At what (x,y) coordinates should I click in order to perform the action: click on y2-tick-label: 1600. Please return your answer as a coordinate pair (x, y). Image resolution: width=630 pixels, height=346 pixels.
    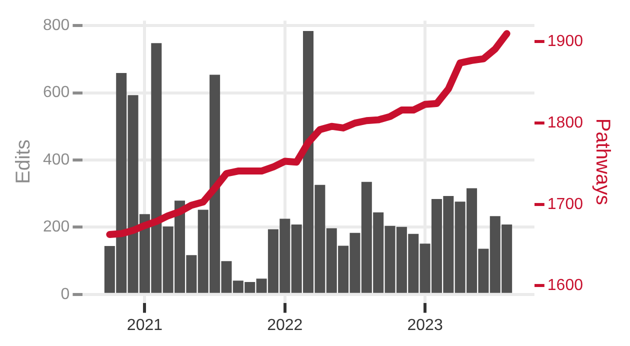
    Looking at the image, I should click on (565, 285).